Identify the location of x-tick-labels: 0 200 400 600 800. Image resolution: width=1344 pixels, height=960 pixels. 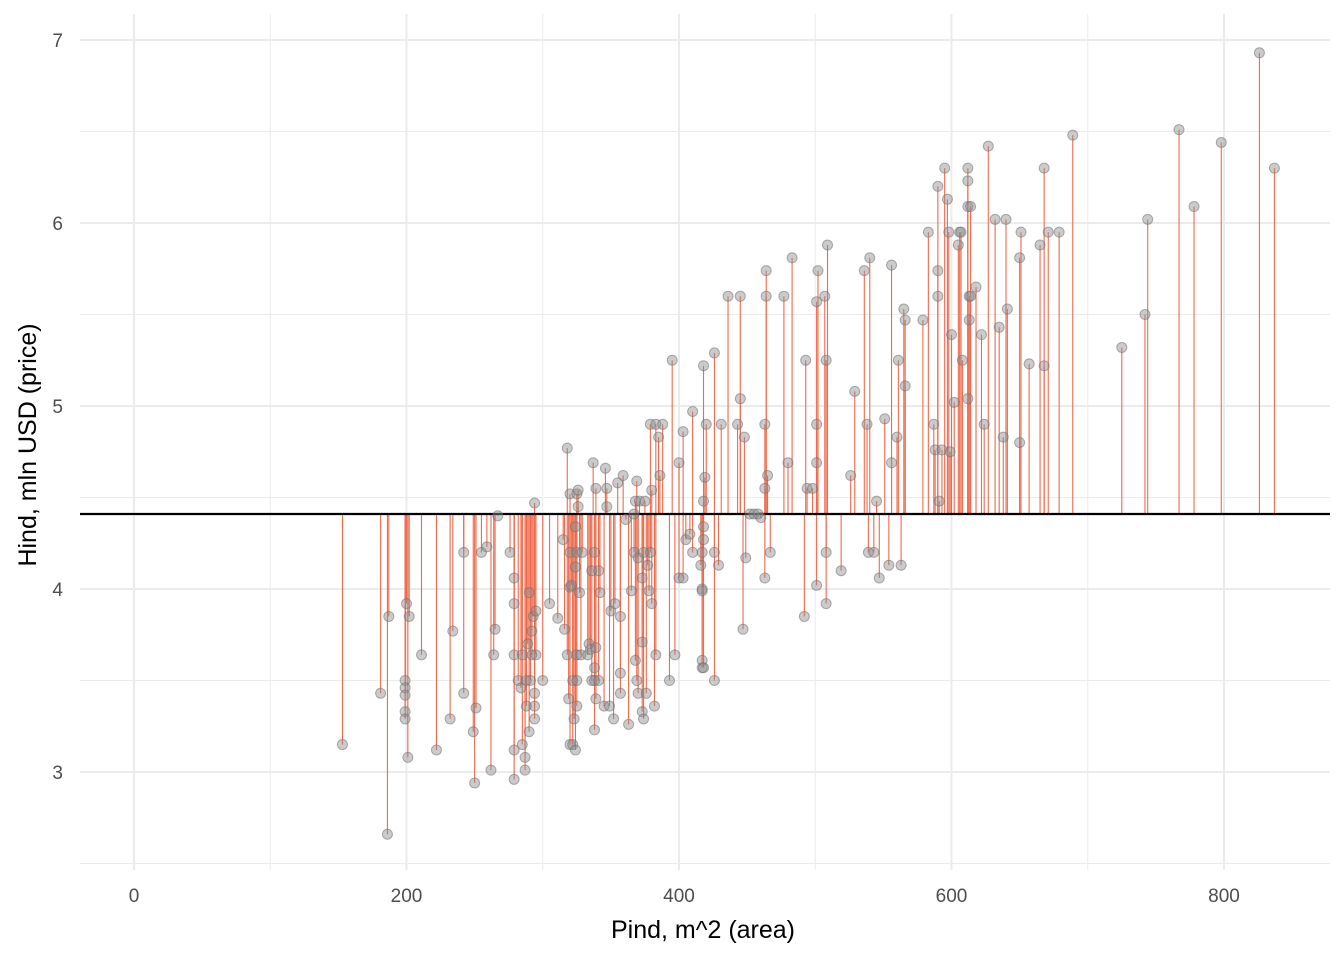
(684, 896).